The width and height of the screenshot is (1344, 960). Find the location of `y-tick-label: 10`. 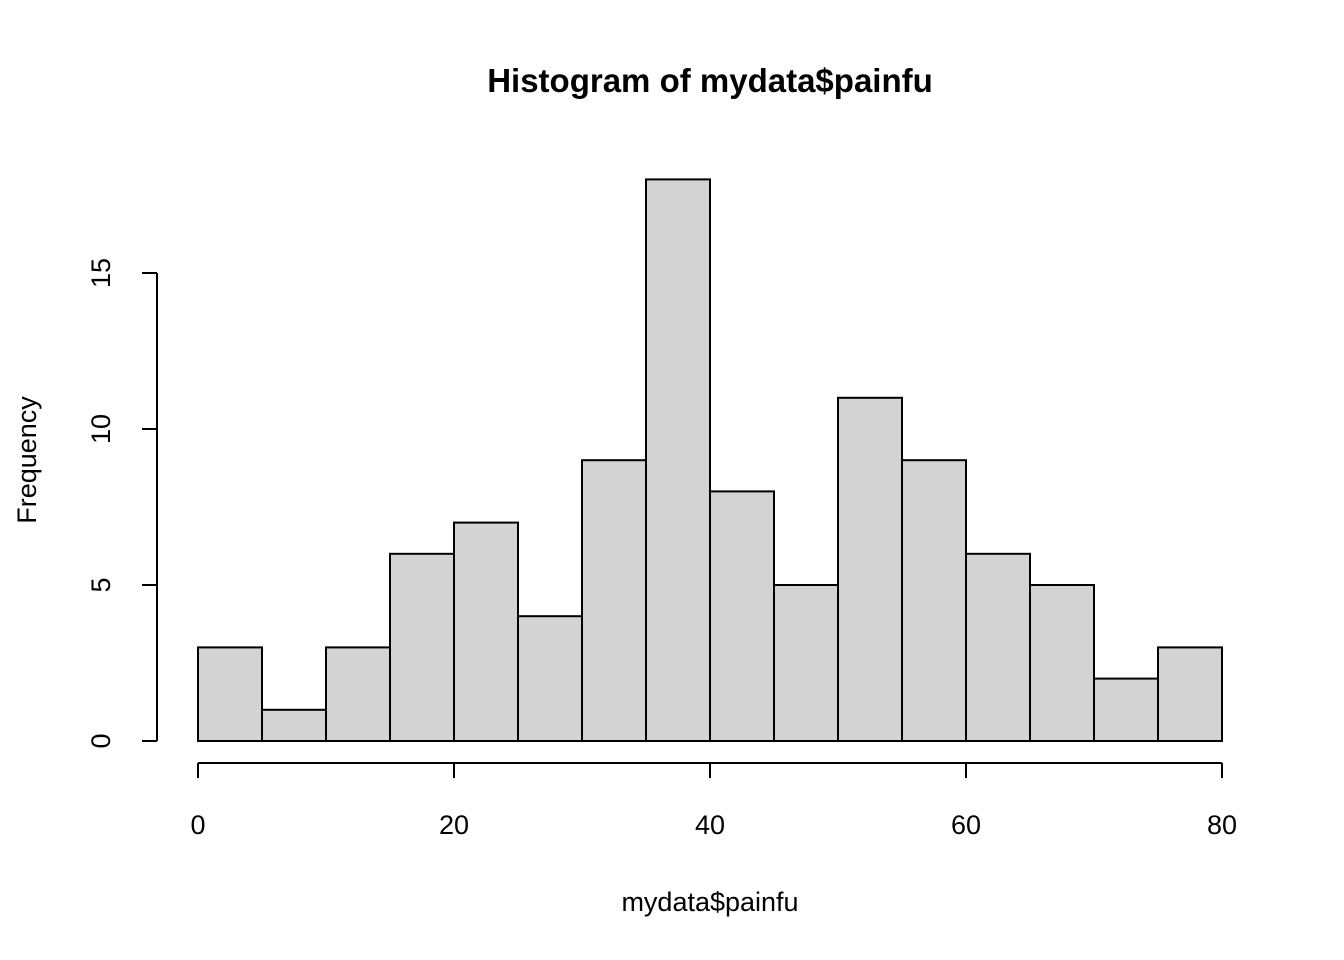

y-tick-label: 10 is located at coordinates (101, 429).